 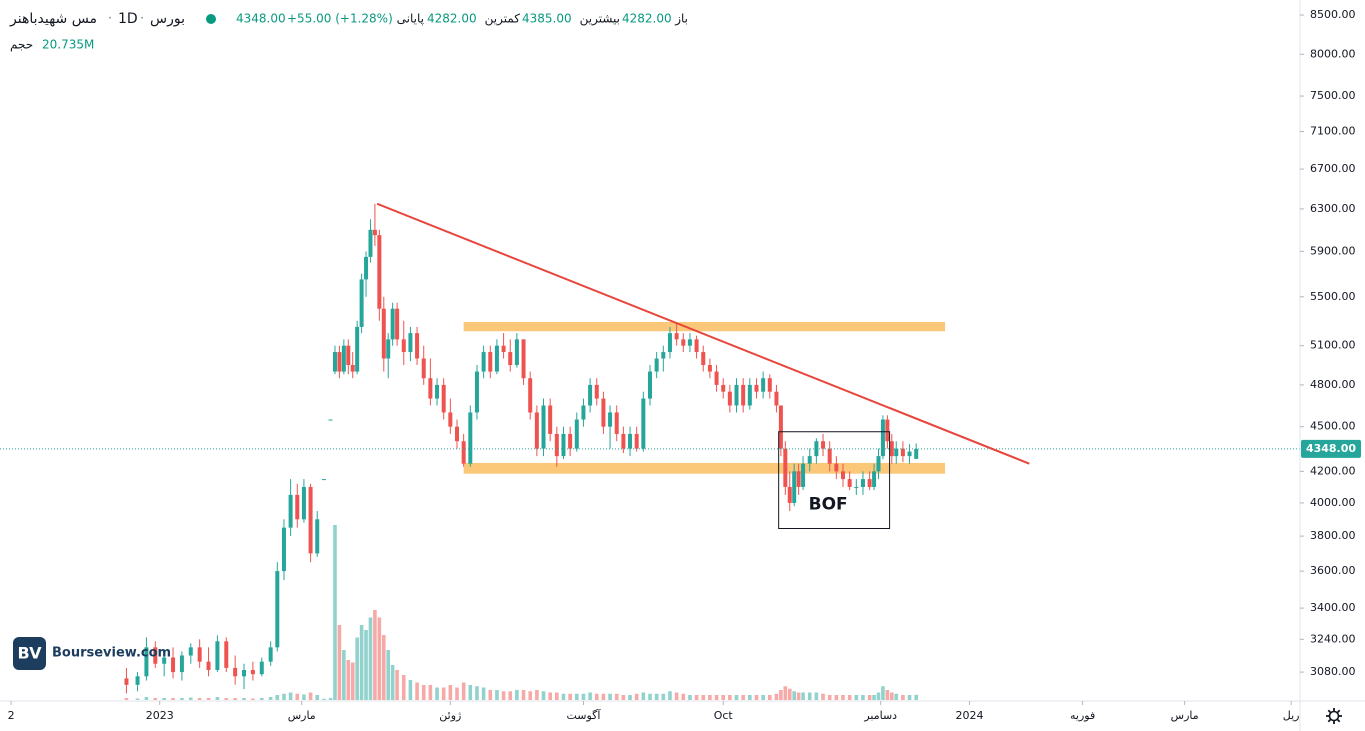 What do you see at coordinates (167, 19) in the screenshot?
I see `exchange: بورس` at bounding box center [167, 19].